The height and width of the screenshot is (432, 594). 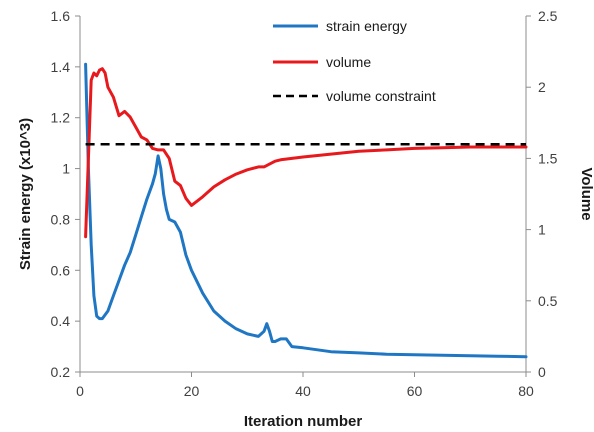 What do you see at coordinates (303, 421) in the screenshot?
I see `x-axis-title: Iteration number` at bounding box center [303, 421].